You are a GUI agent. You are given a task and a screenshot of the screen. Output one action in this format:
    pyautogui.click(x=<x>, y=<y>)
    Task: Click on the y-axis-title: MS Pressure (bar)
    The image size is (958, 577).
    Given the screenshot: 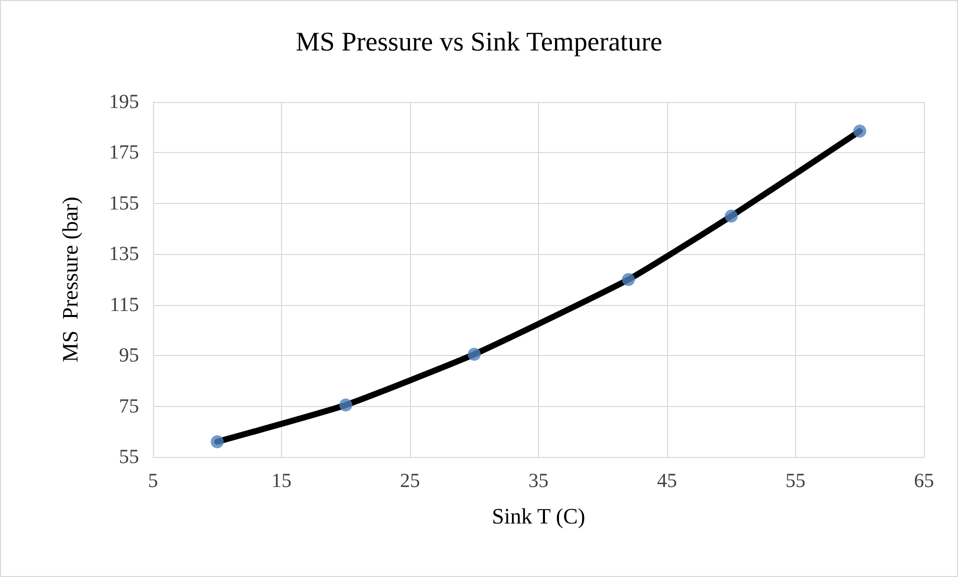 What is the action you would take?
    pyautogui.click(x=70, y=279)
    